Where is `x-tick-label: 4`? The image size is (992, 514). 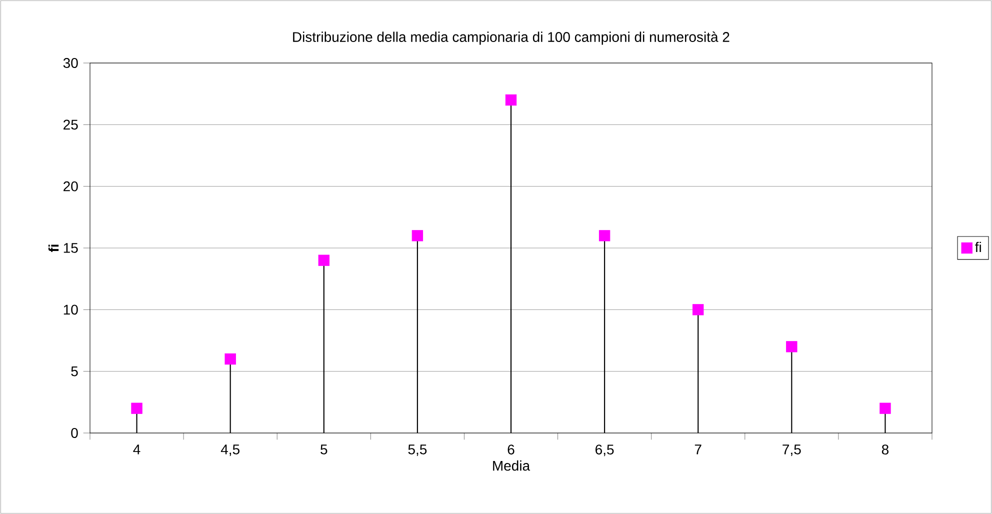
x-tick-label: 4 is located at coordinates (136, 449).